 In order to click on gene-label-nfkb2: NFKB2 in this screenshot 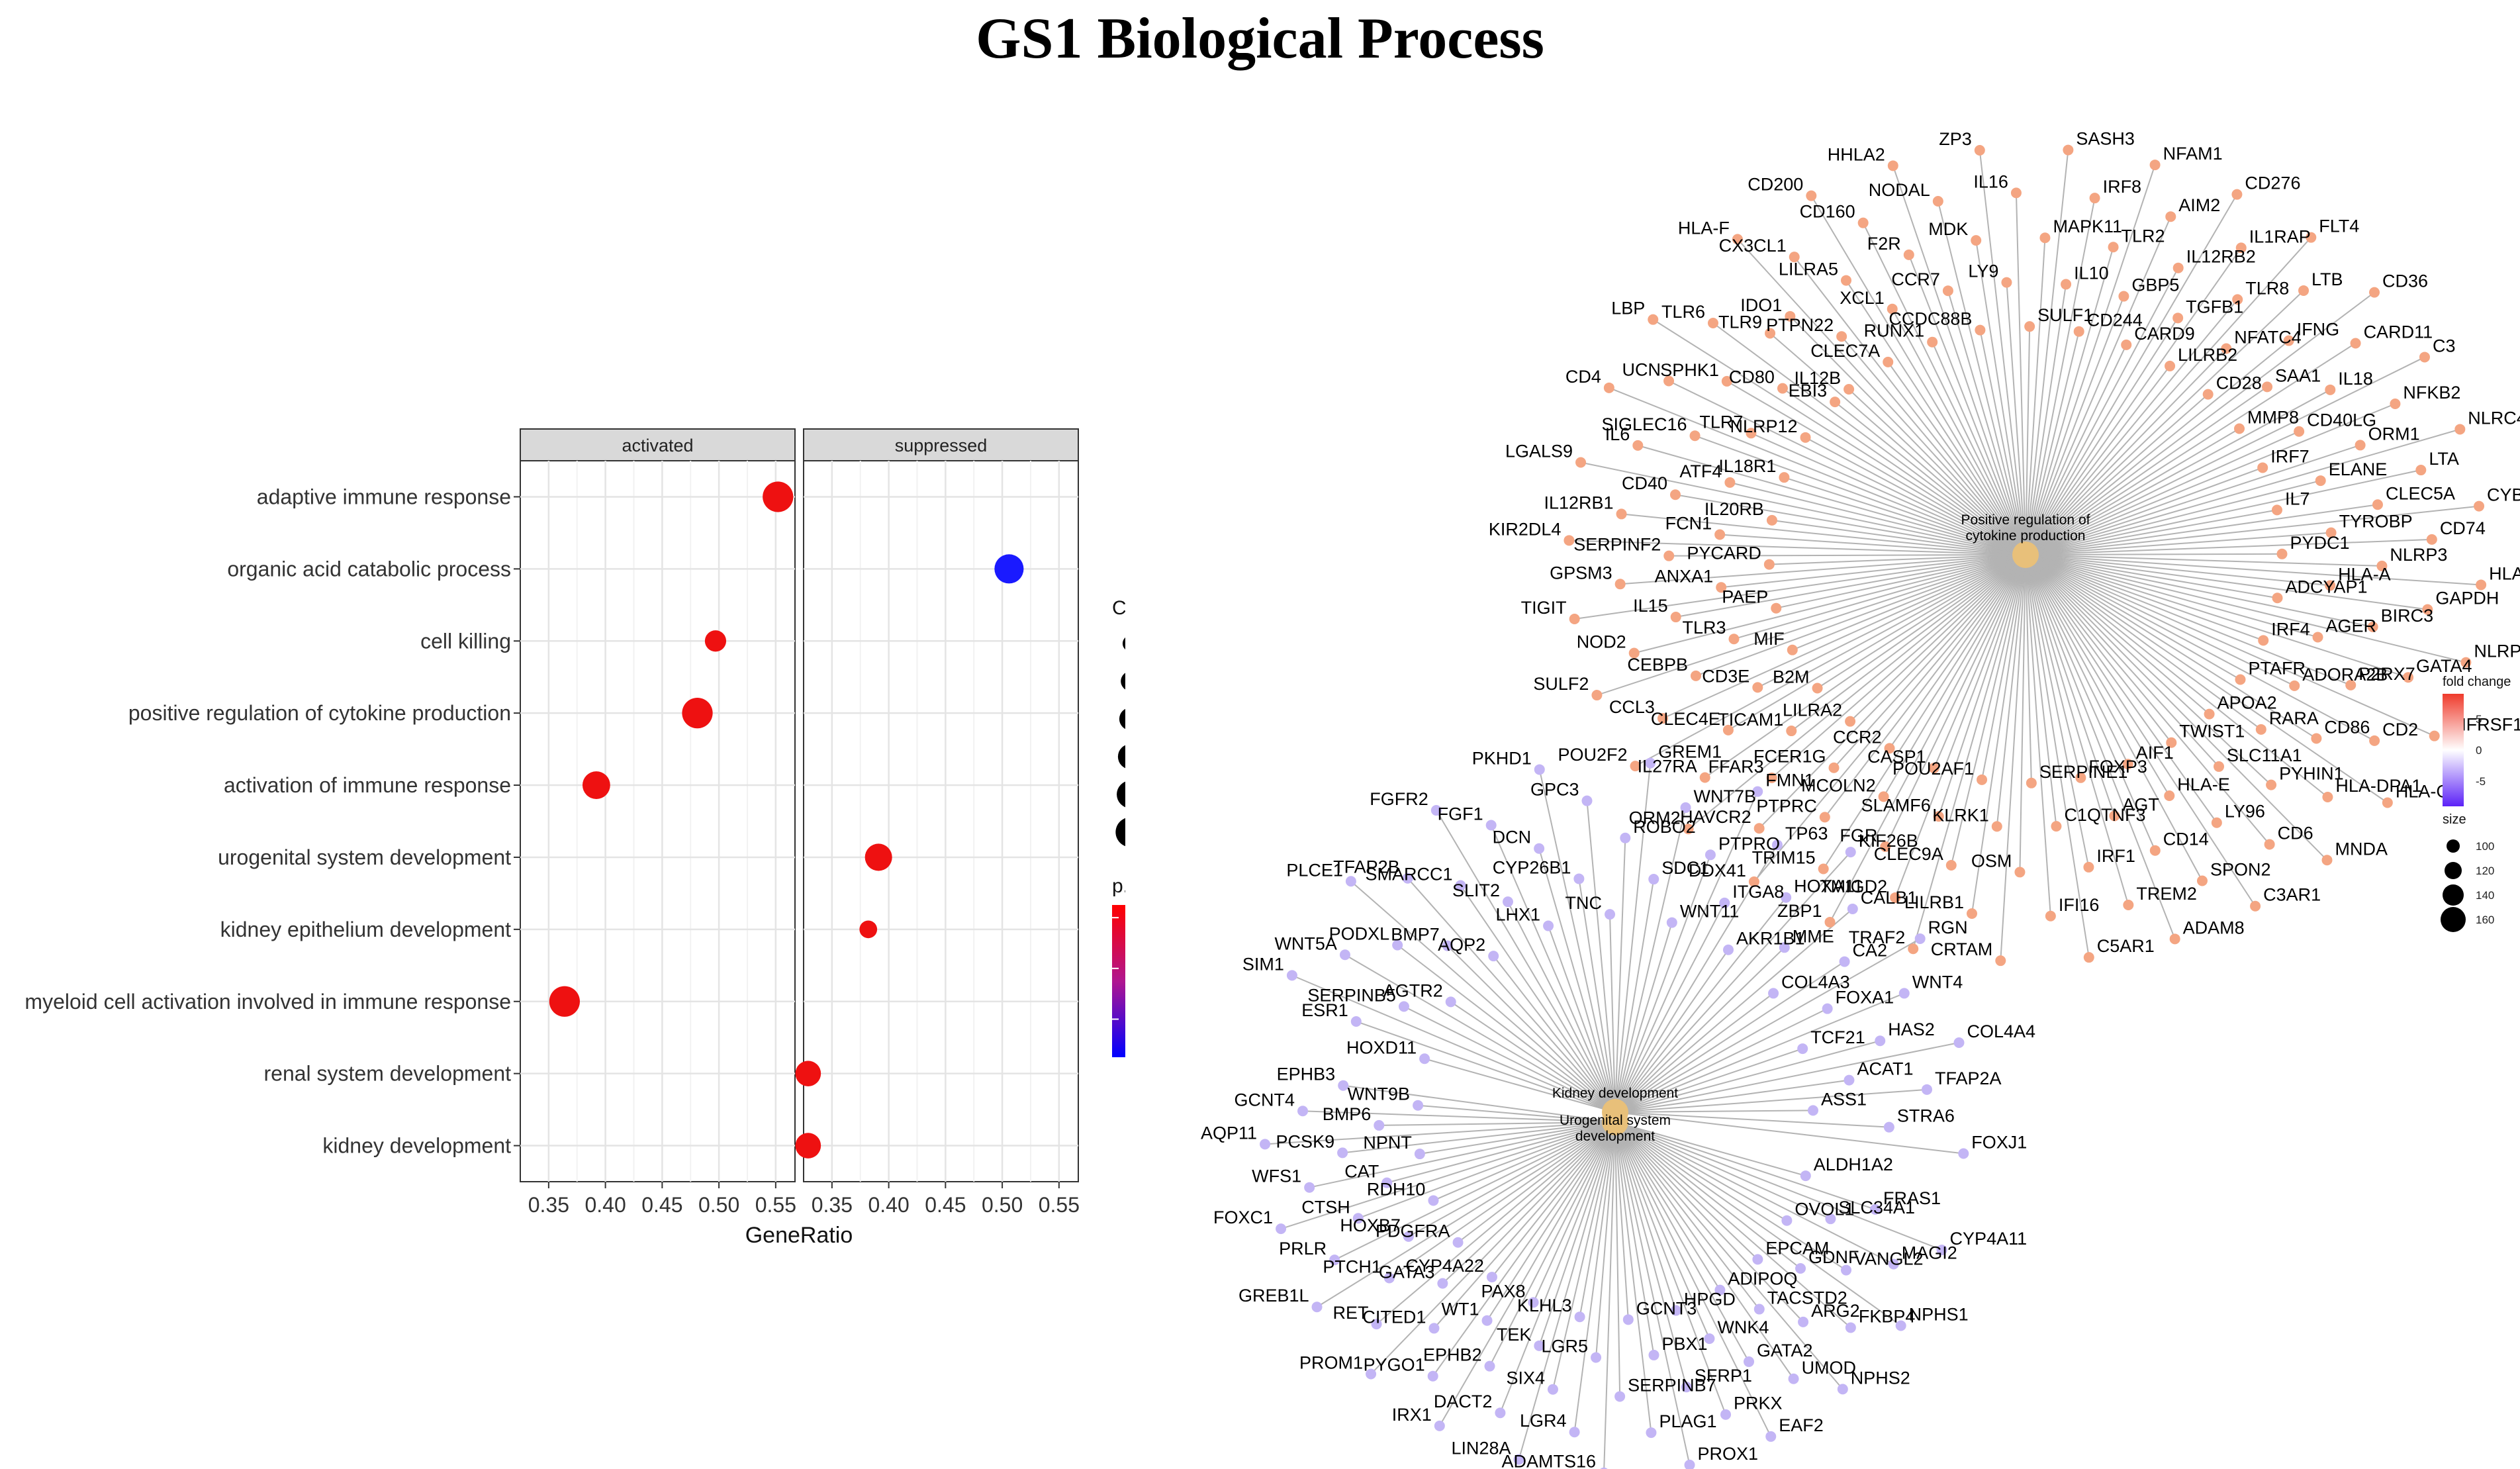, I will do `click(2431, 393)`.